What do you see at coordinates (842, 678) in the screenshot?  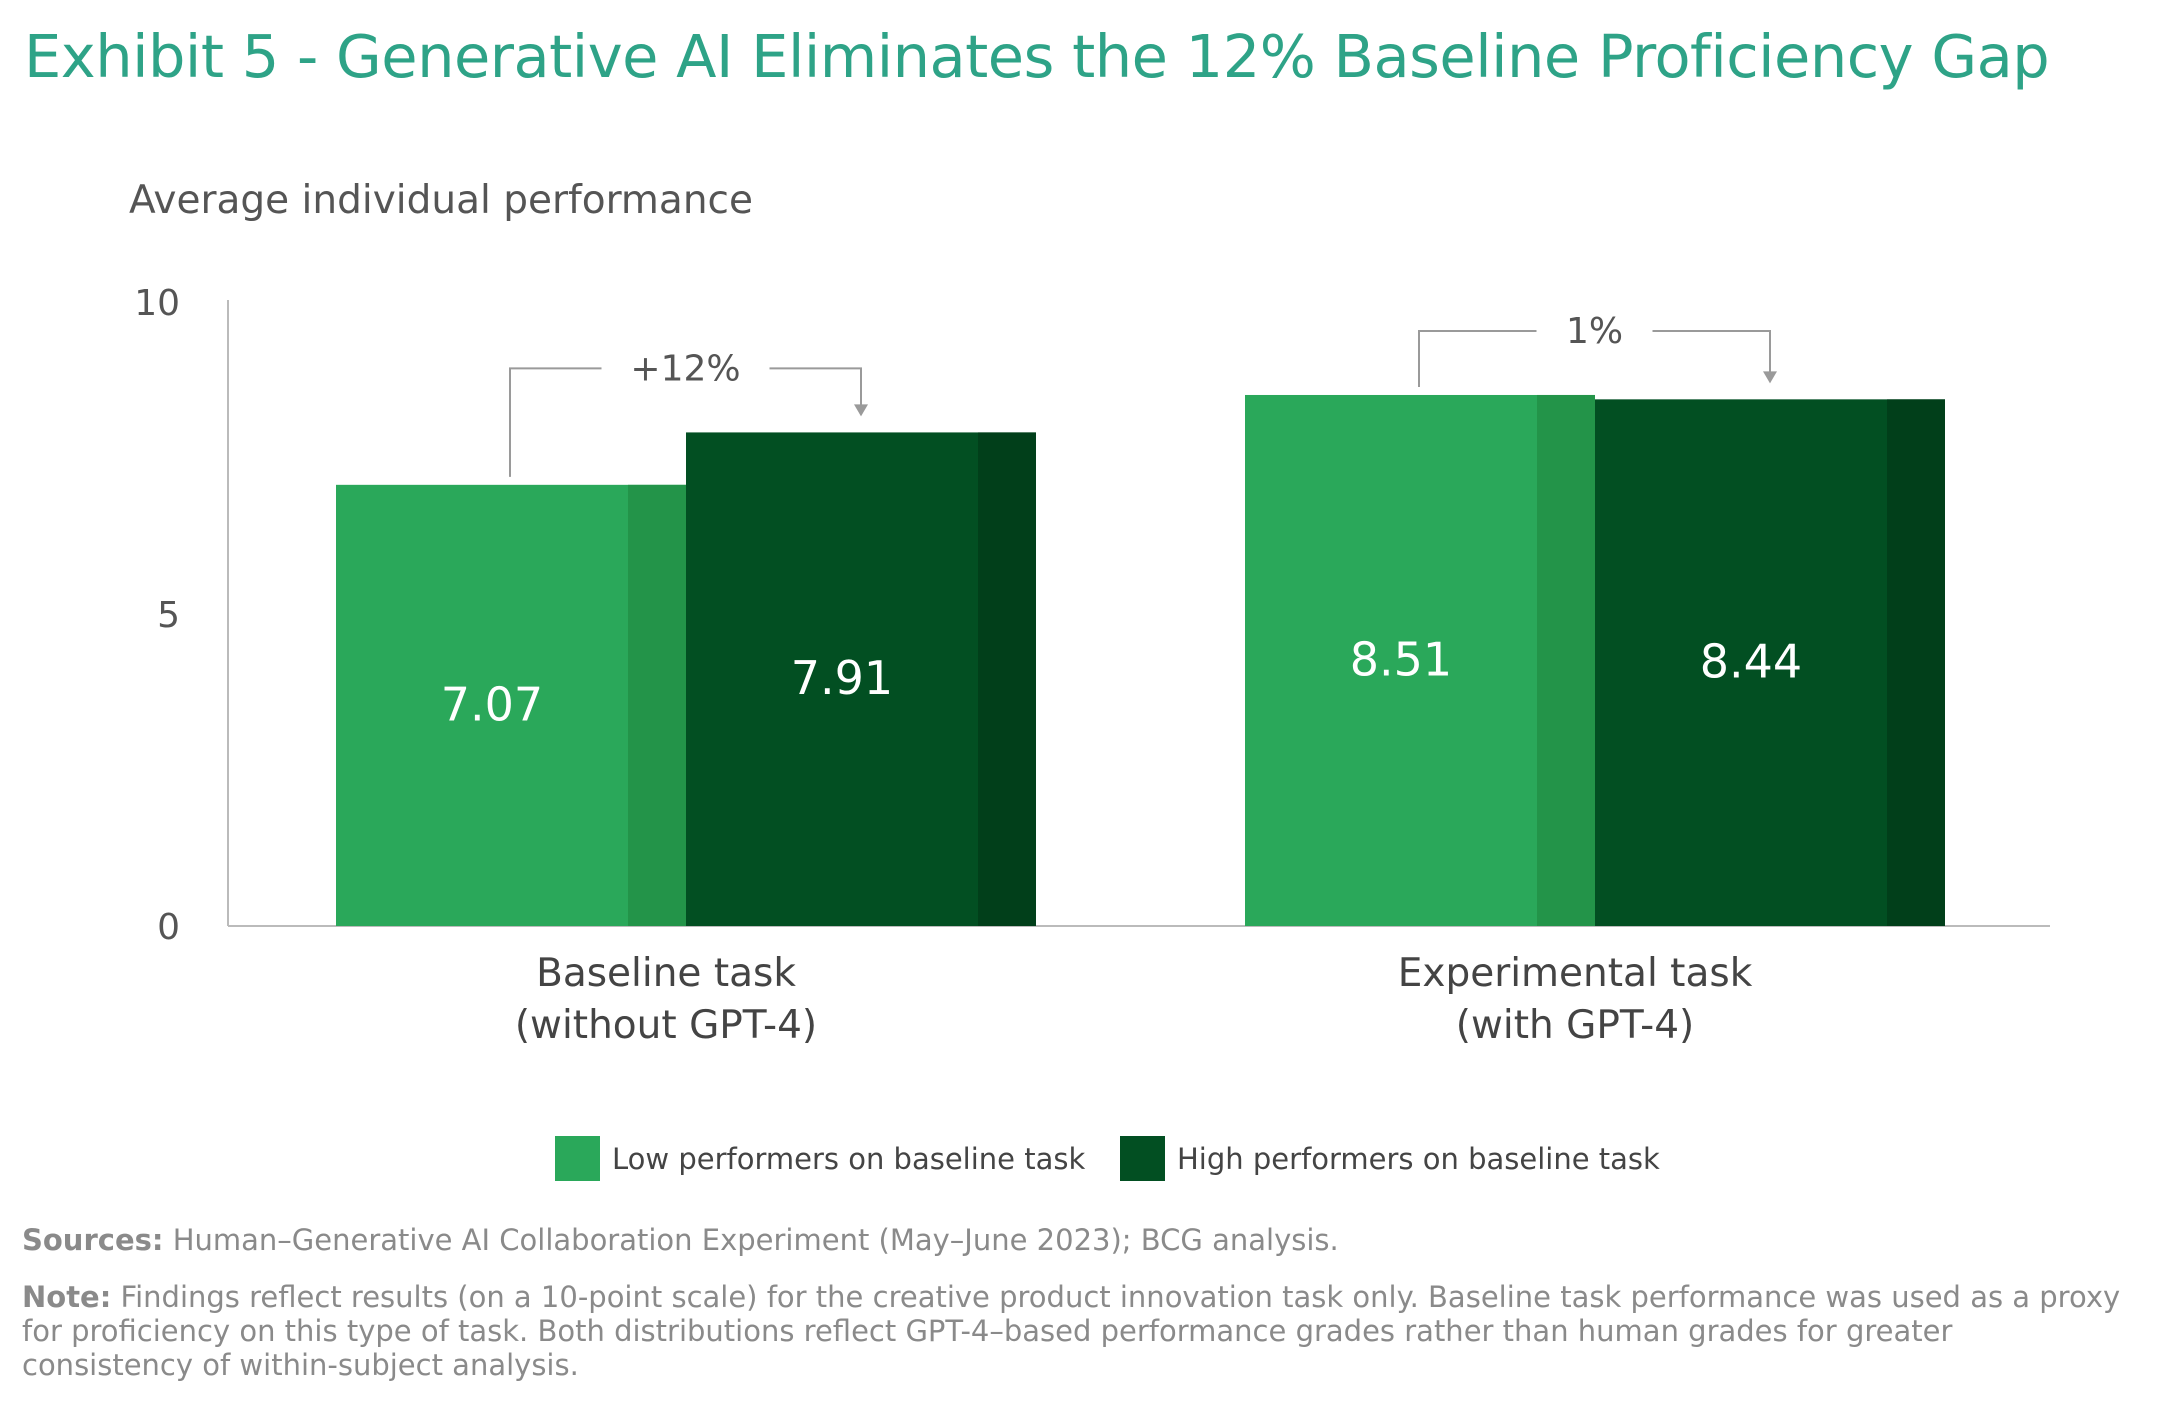 I see `bar-value-label-high-0: 7.91` at bounding box center [842, 678].